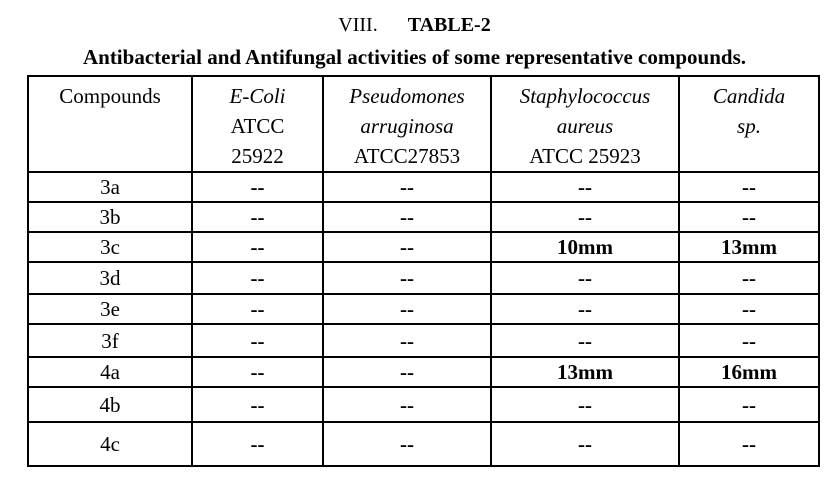 The height and width of the screenshot is (478, 829). What do you see at coordinates (449, 25) in the screenshot?
I see `table-number-title: TABLE-2` at bounding box center [449, 25].